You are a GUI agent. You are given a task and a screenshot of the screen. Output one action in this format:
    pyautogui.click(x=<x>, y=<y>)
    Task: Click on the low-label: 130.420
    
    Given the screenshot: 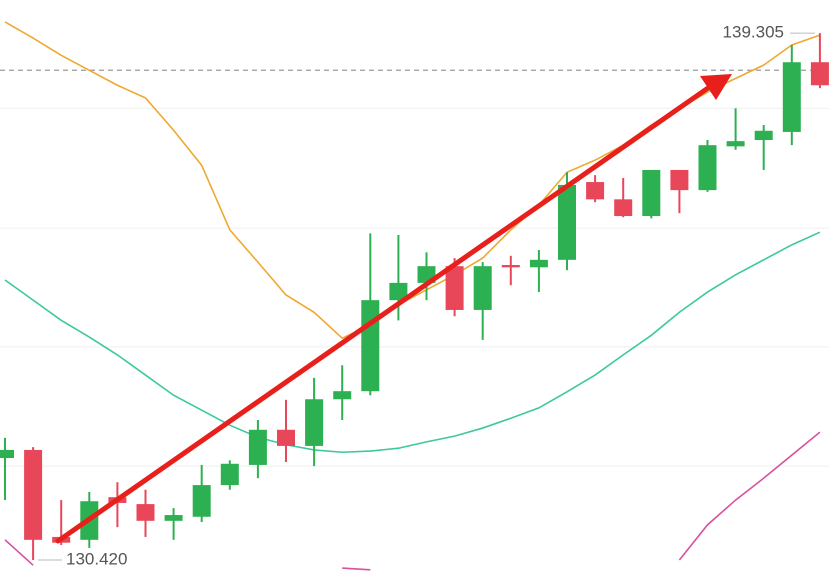 What is the action you would take?
    pyautogui.click(x=96, y=558)
    